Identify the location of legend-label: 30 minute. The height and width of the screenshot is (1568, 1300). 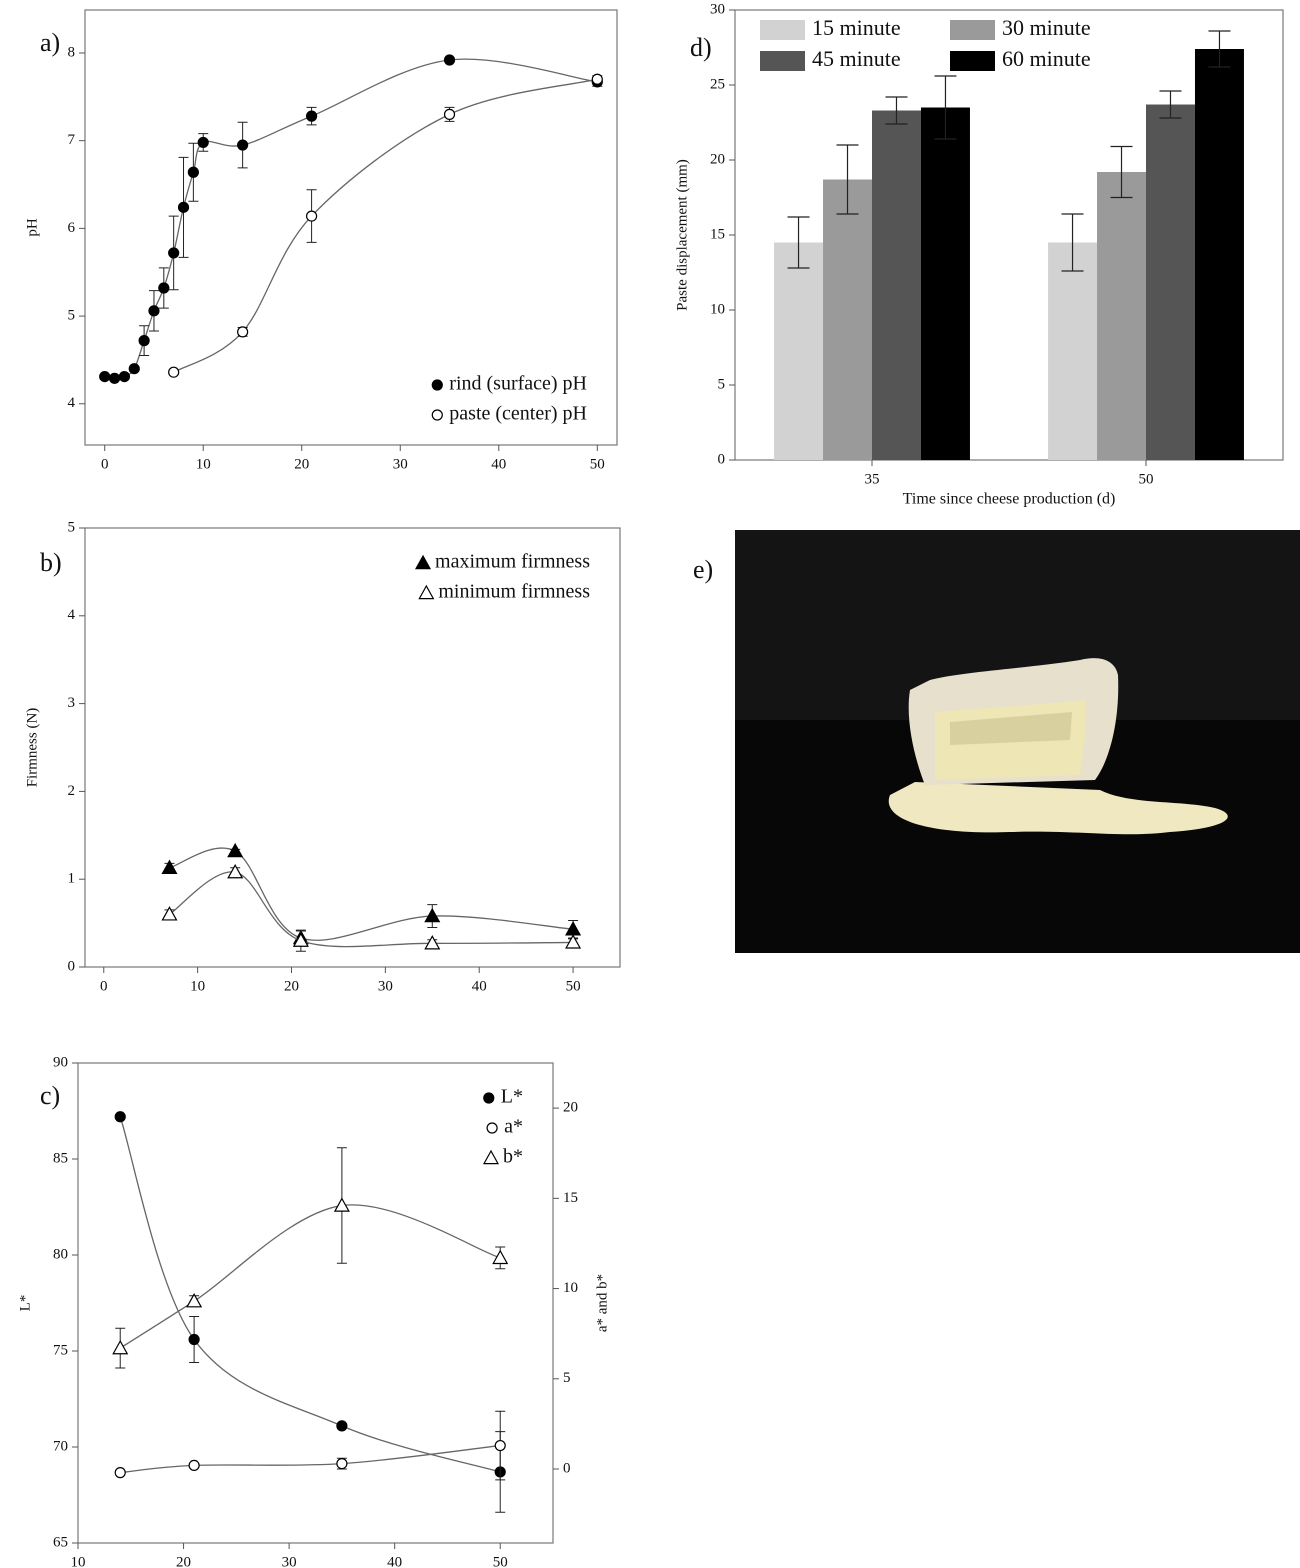
(1046, 27).